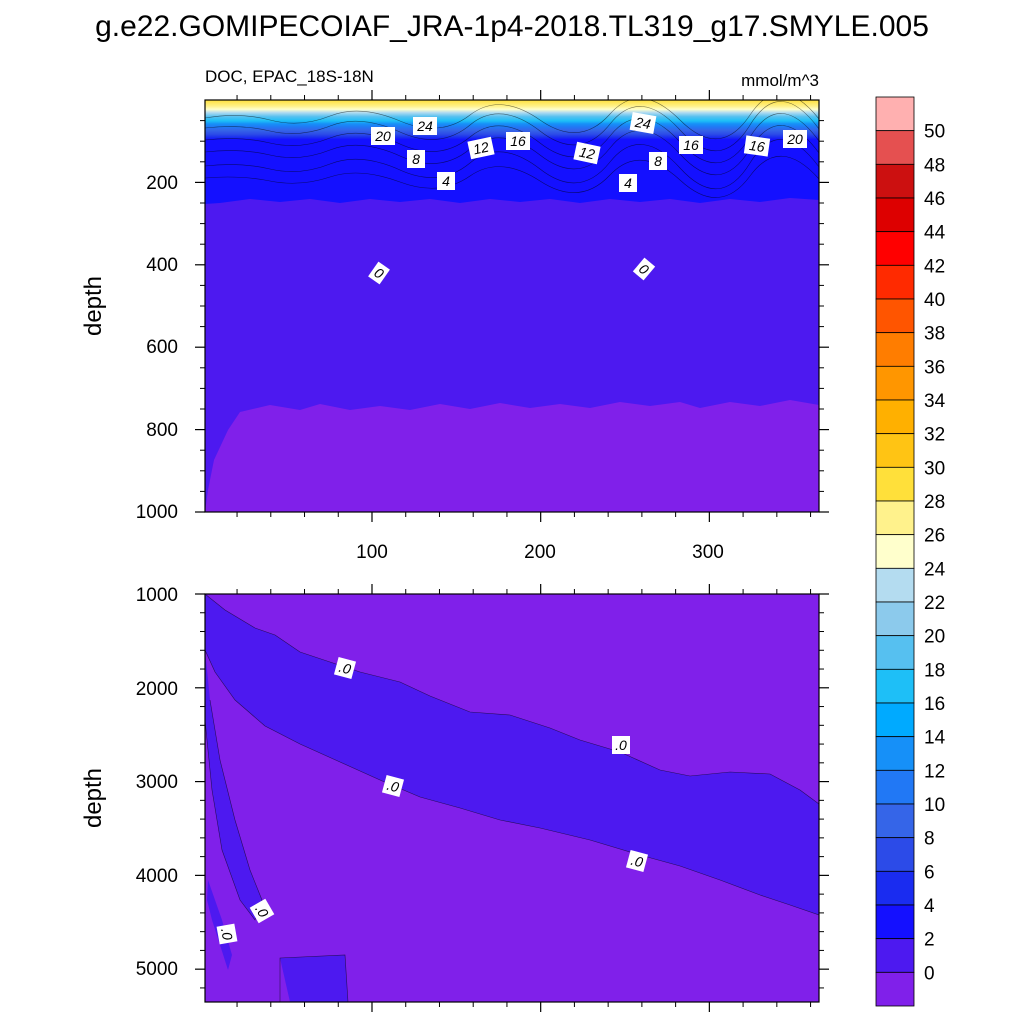 The height and width of the screenshot is (1024, 1024). I want to click on colorbar-label: 10, so click(934, 805).